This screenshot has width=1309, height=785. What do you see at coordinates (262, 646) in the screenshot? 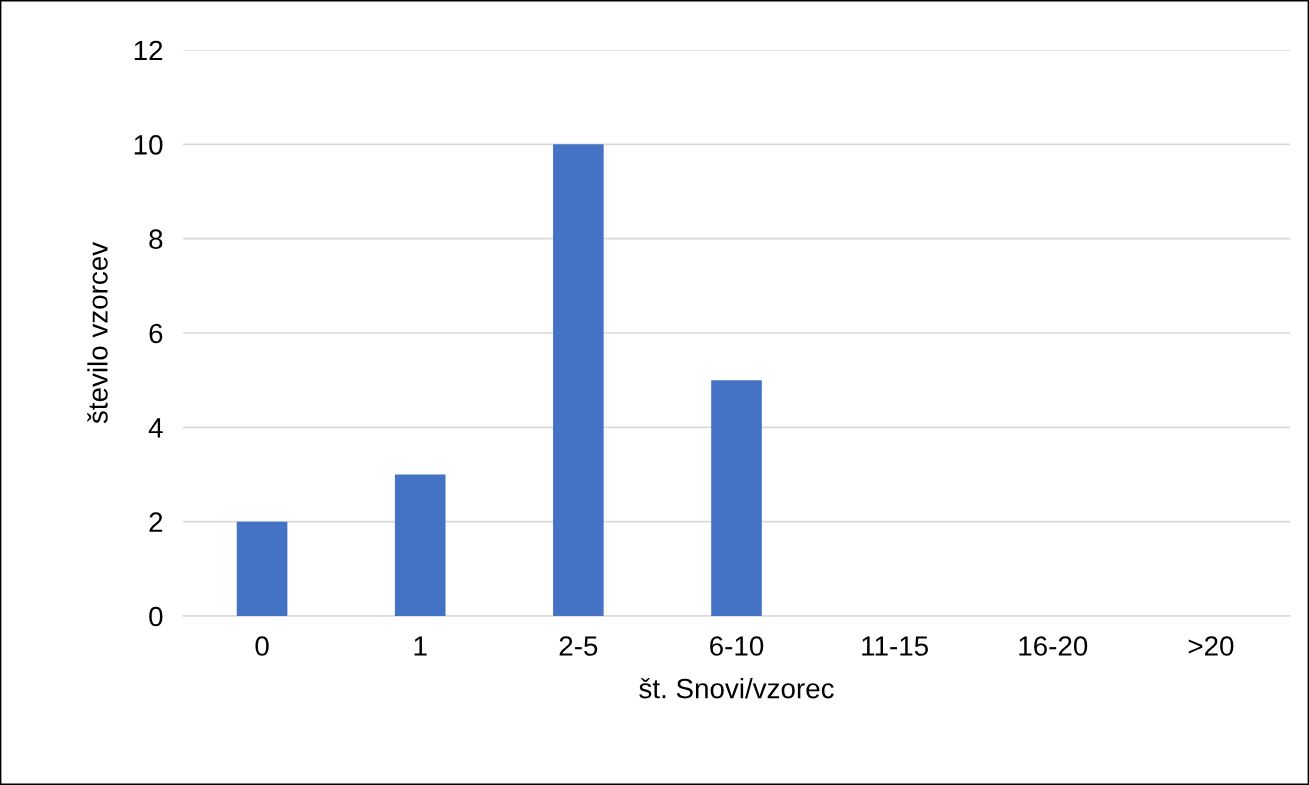
I see `x-tick-label: 0` at bounding box center [262, 646].